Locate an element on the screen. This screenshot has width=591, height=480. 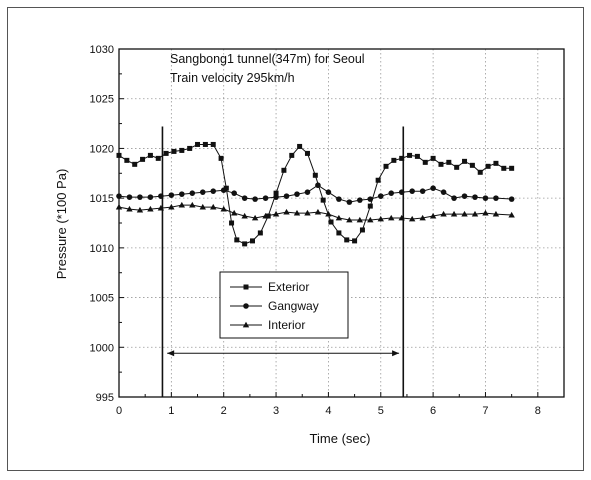
legend-items: Exterior Gangway Interior is located at coordinates (274, 306).